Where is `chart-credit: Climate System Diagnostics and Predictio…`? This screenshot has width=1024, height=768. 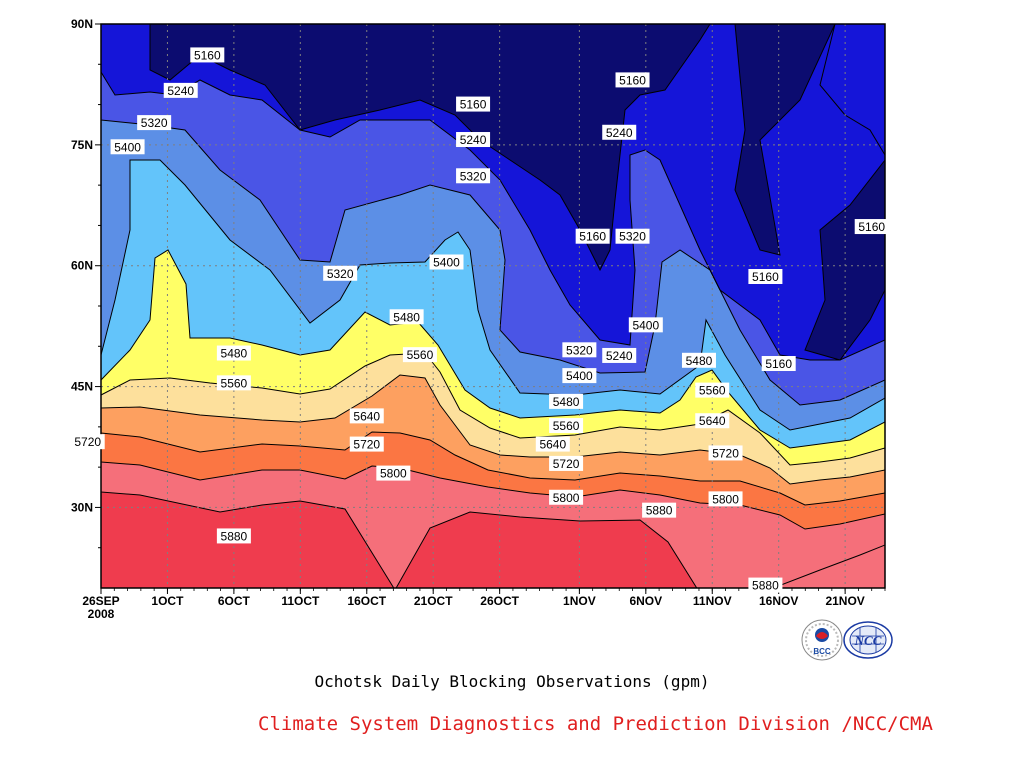 chart-credit: Climate System Diagnostics and Predictio… is located at coordinates (595, 724).